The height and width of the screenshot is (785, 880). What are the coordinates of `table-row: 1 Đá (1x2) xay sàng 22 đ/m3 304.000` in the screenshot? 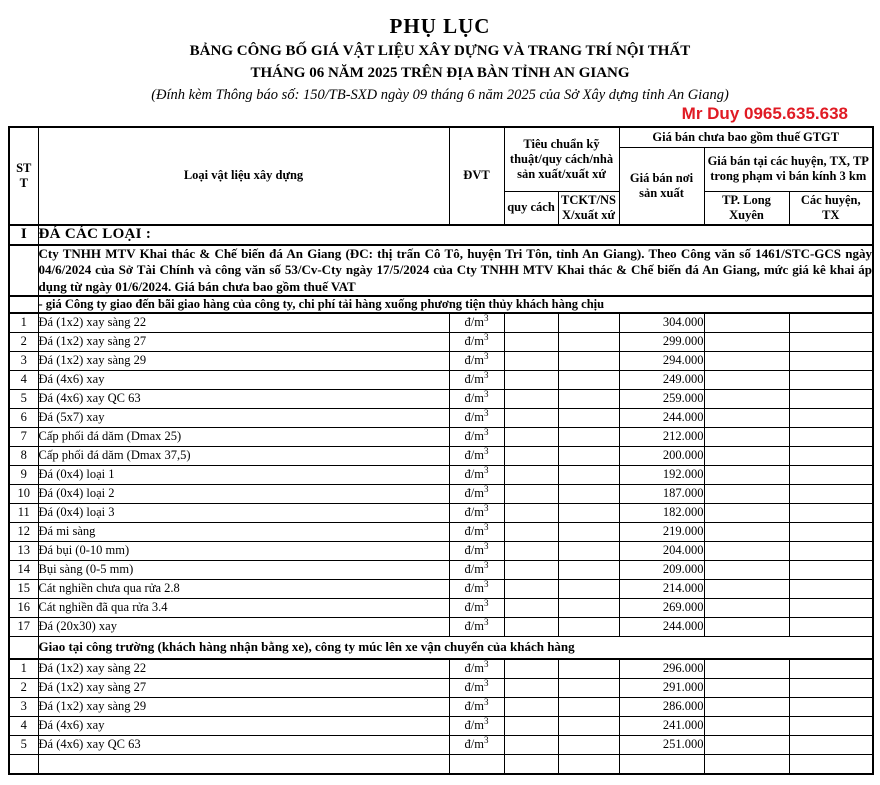 It's located at (441, 322).